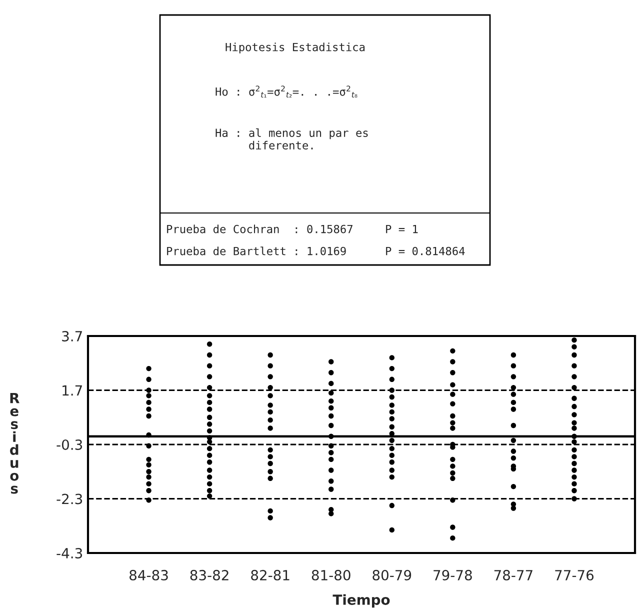 The image size is (637, 609). I want to click on text: Prueba de Cochran : 0.15867, so click(259, 229).